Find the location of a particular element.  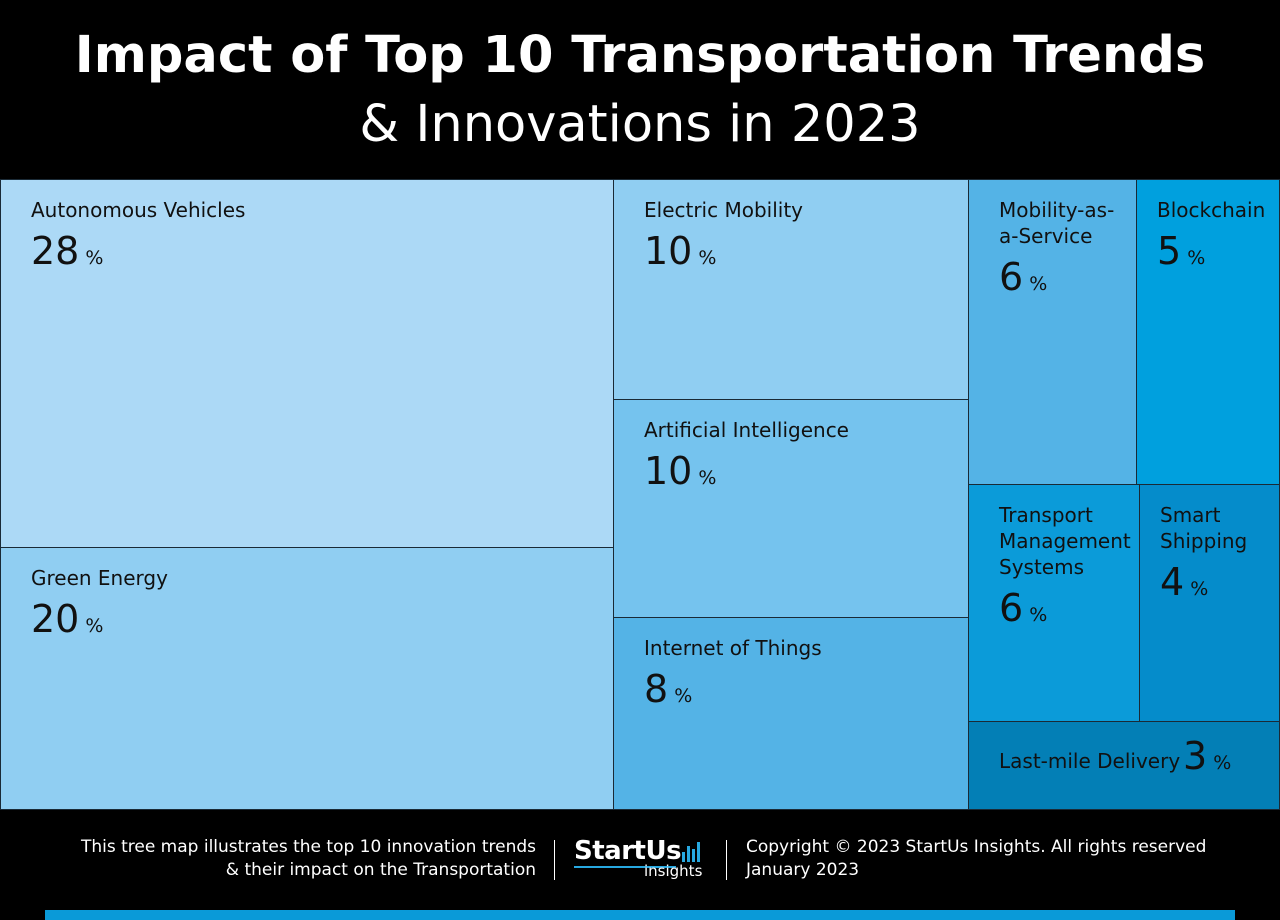

tile-label: Blockchain is located at coordinates (1211, 210).